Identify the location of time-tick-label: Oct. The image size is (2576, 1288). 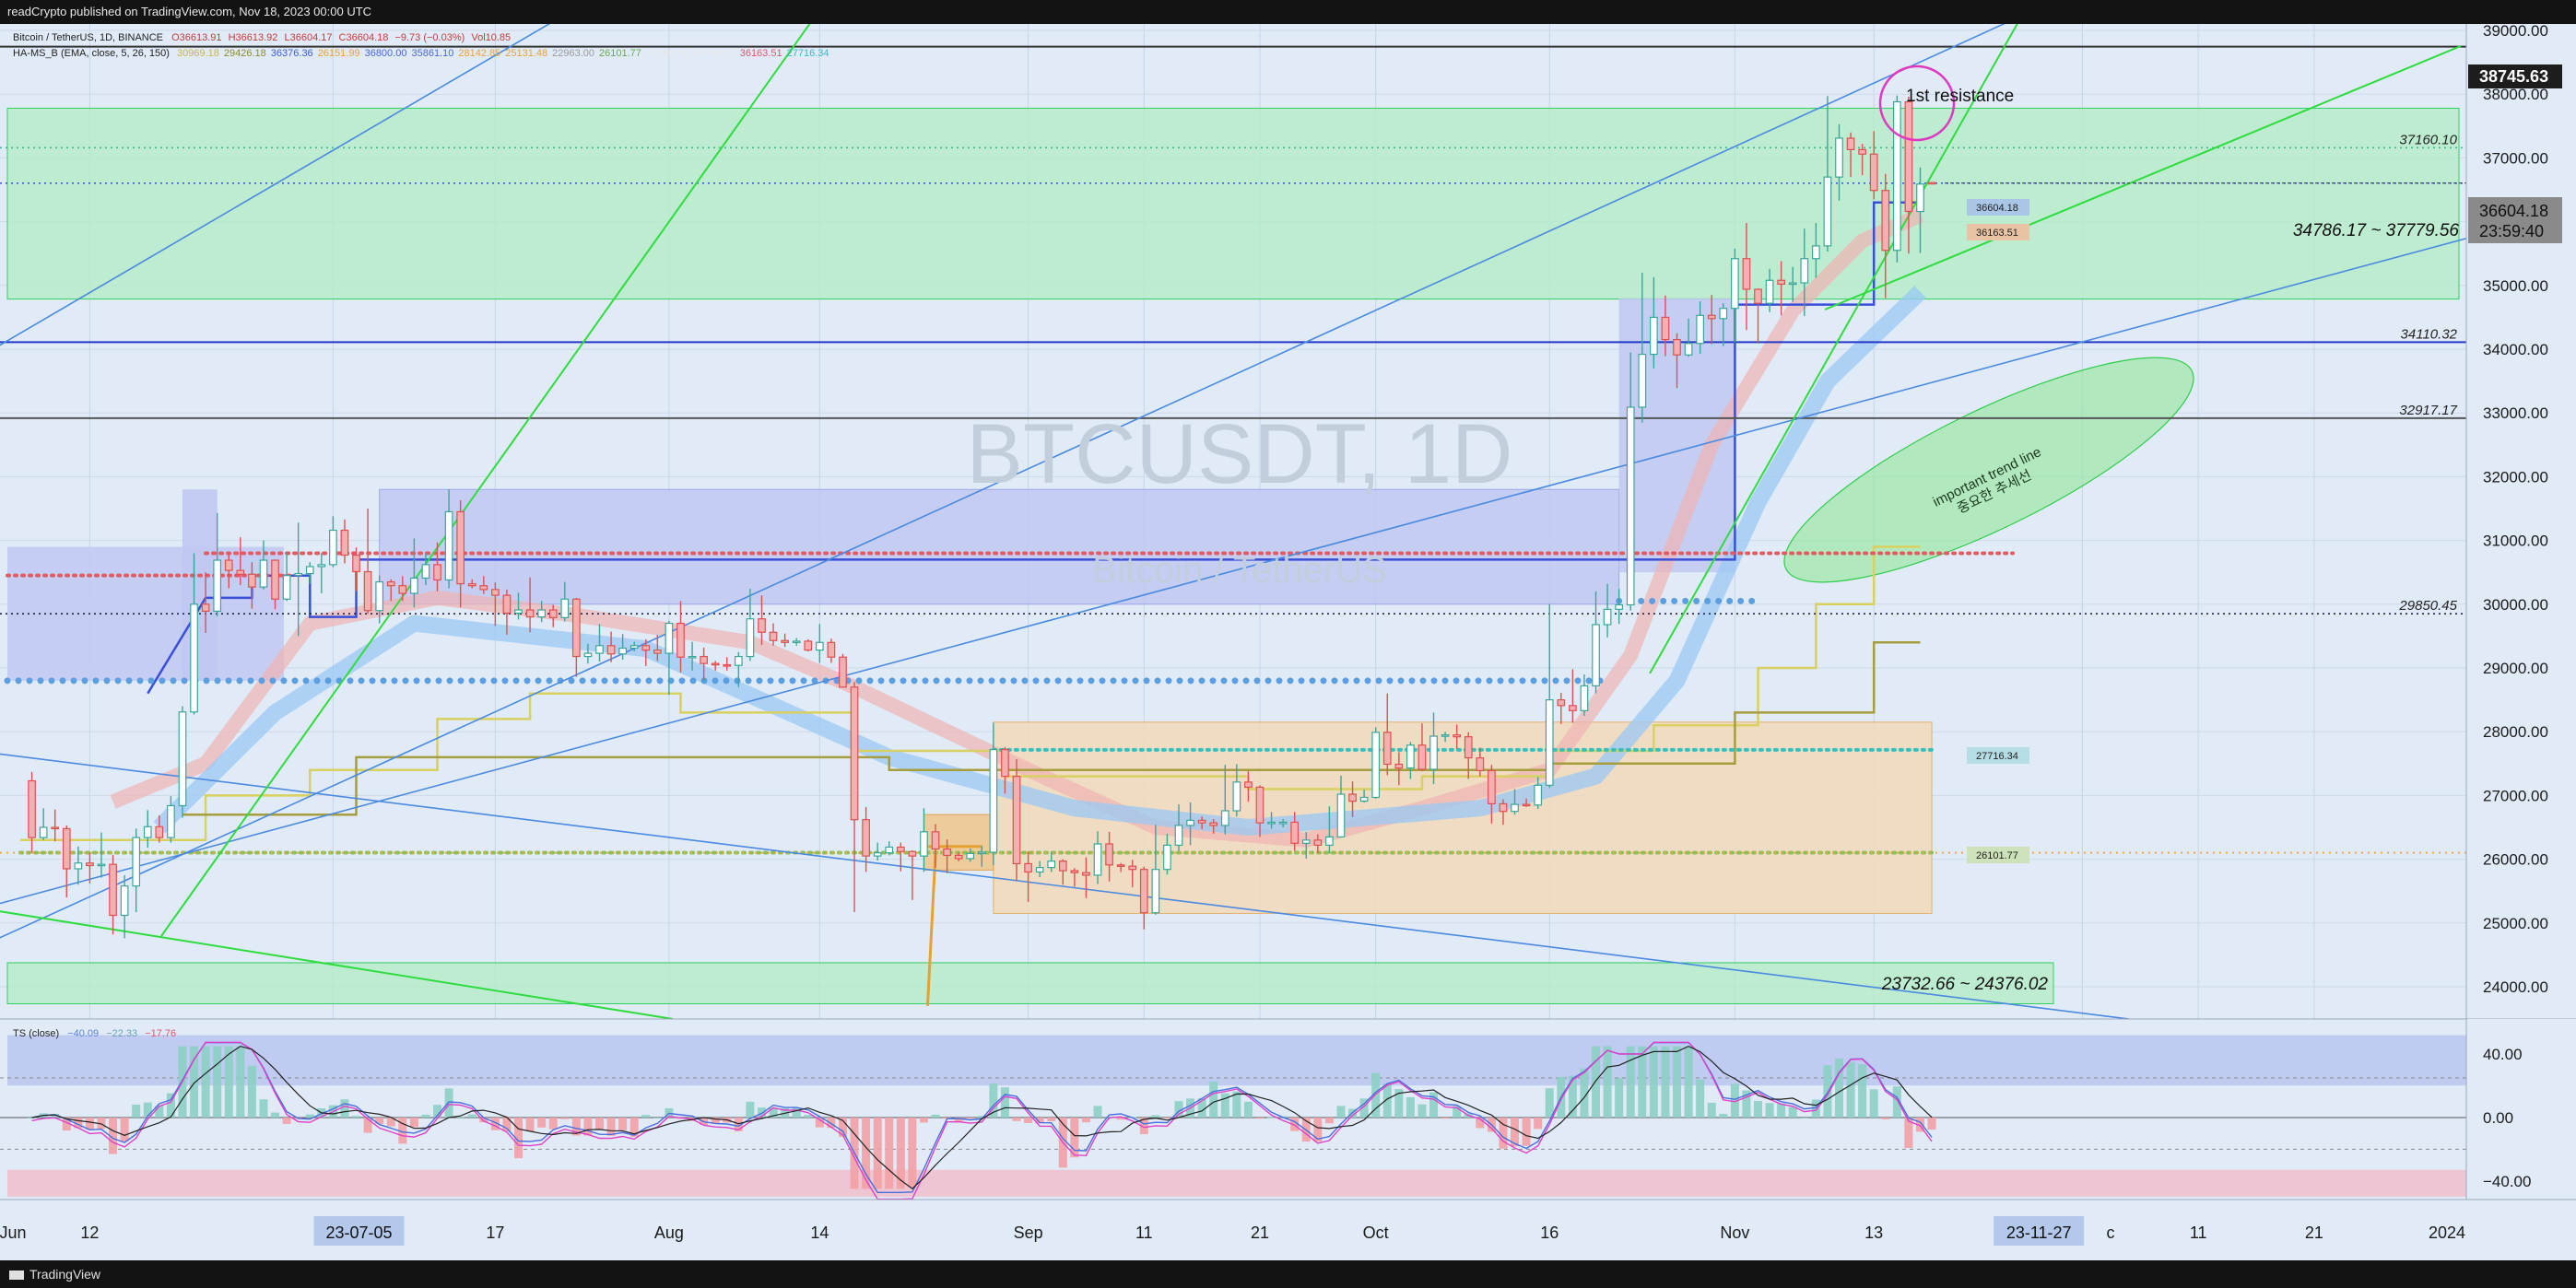
(1376, 1233).